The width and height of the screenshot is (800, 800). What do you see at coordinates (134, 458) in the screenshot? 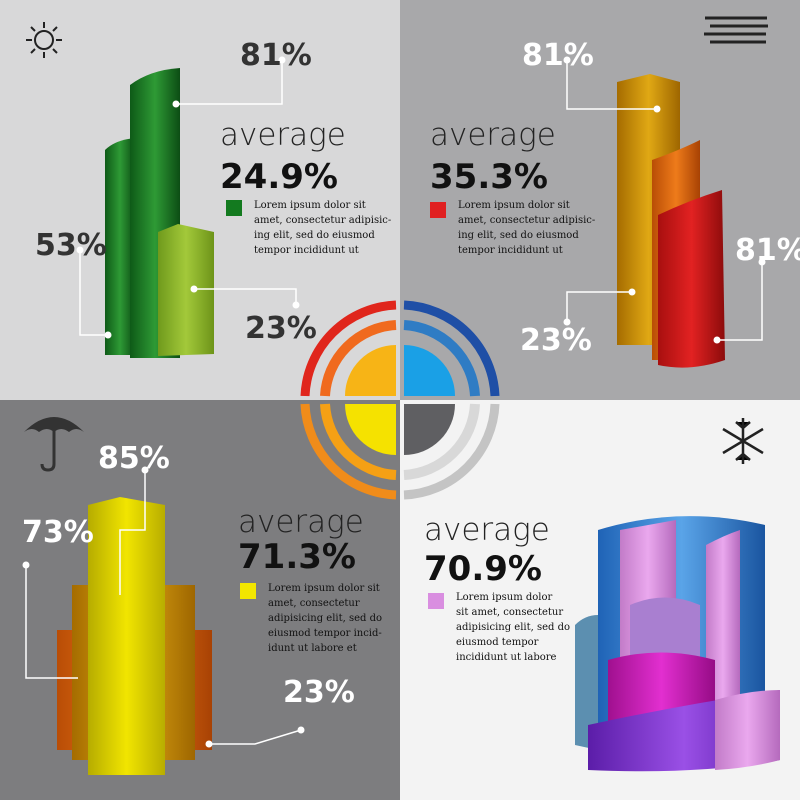
I see `percent-label: 85%` at bounding box center [134, 458].